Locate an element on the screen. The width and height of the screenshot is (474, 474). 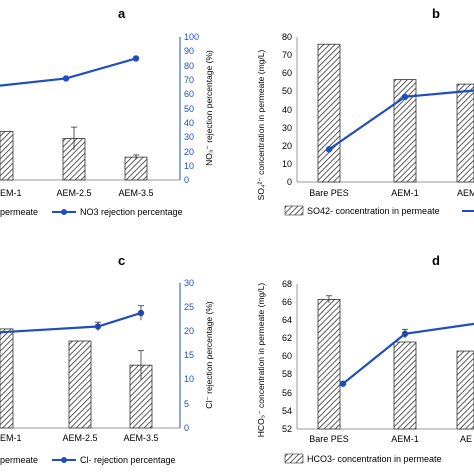
panel-c-xtick-3: AEM-3.5 is located at coordinates (140, 438).